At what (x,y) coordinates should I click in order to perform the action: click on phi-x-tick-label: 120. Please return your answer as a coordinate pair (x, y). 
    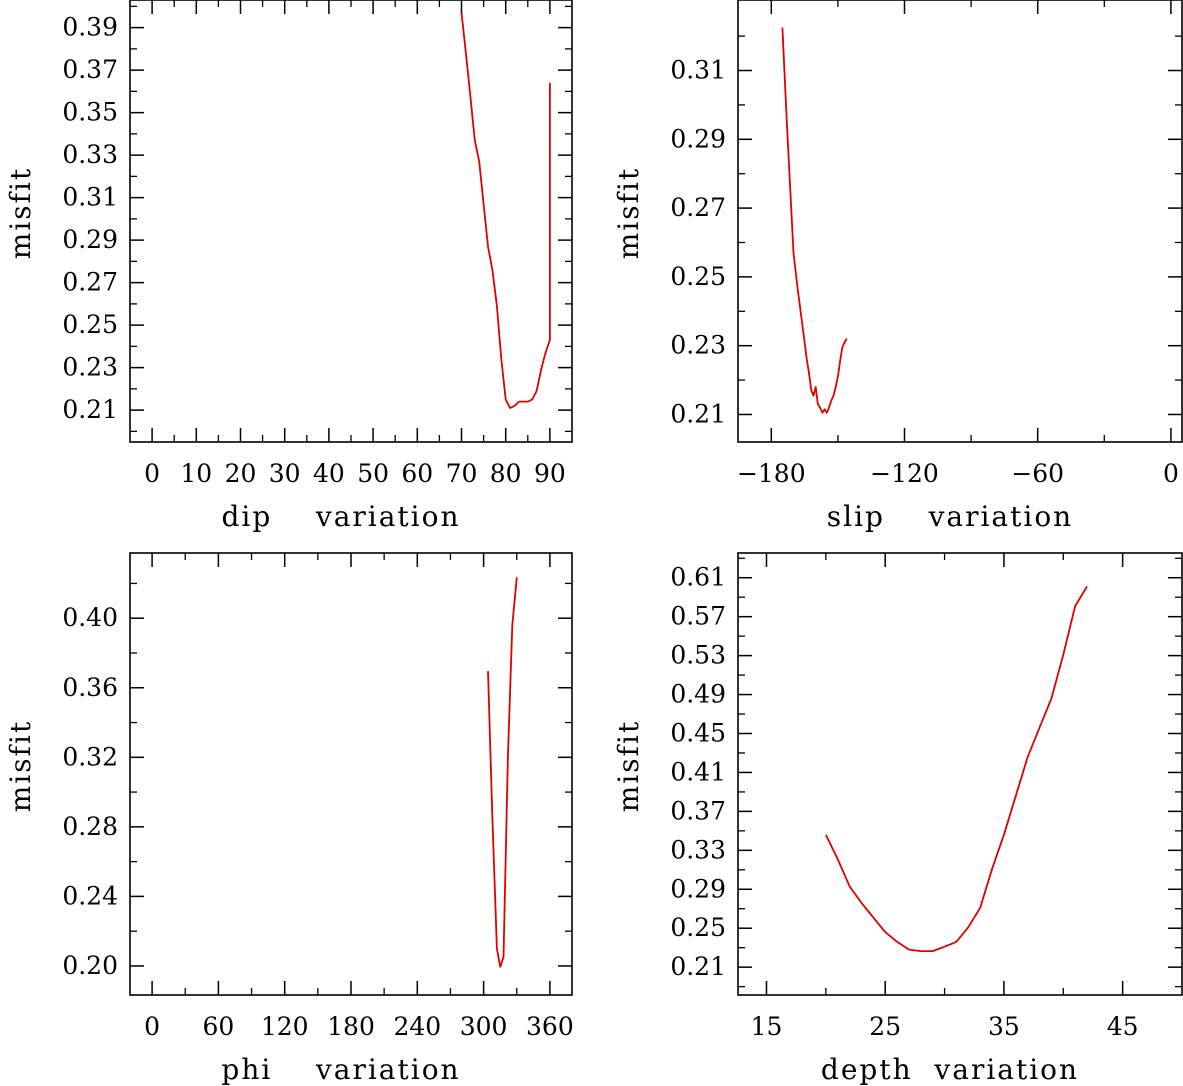
    Looking at the image, I should click on (285, 1026).